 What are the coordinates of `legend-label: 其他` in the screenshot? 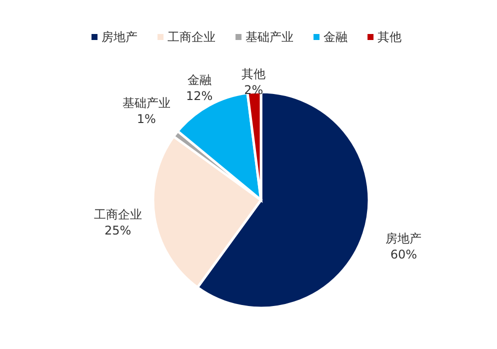 It's located at (390, 37).